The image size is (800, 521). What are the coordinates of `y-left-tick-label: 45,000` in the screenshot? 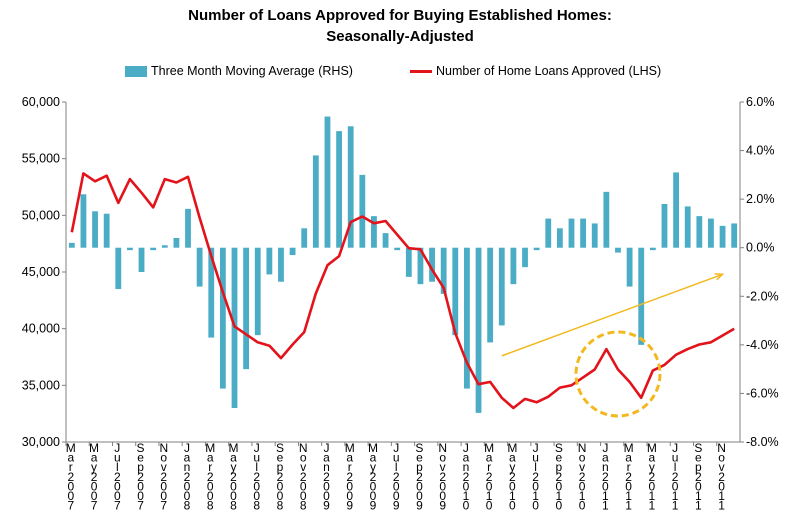 It's located at (41, 272).